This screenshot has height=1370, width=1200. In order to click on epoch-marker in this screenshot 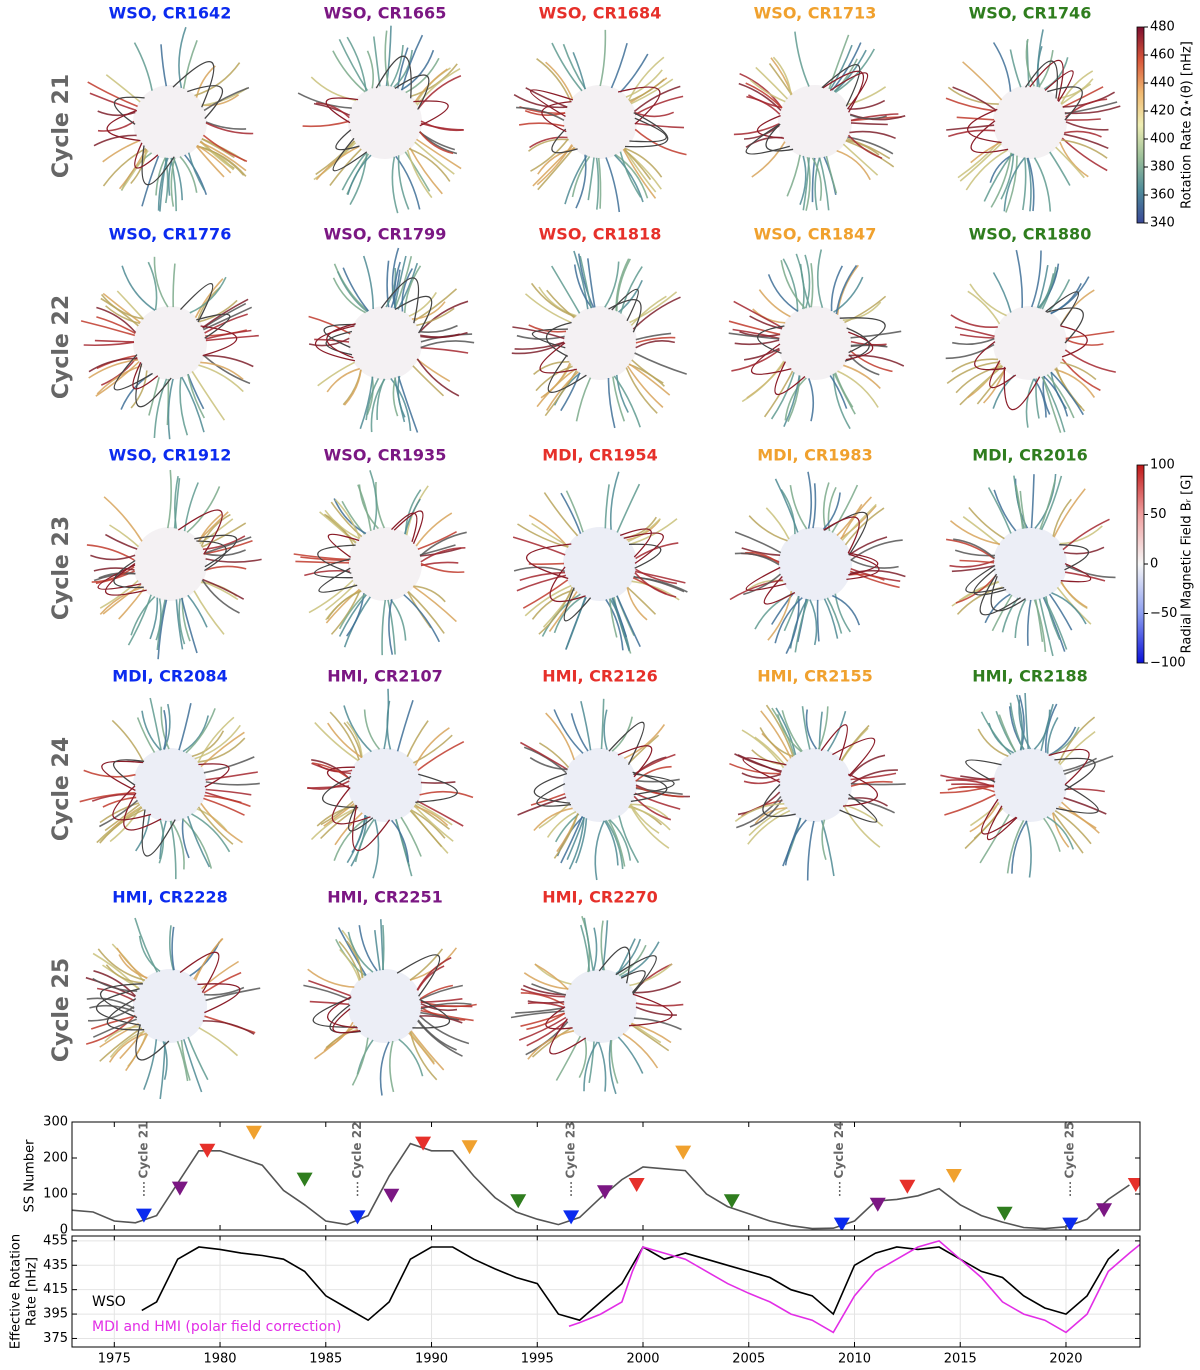, I will do `click(1133, 1185)`.